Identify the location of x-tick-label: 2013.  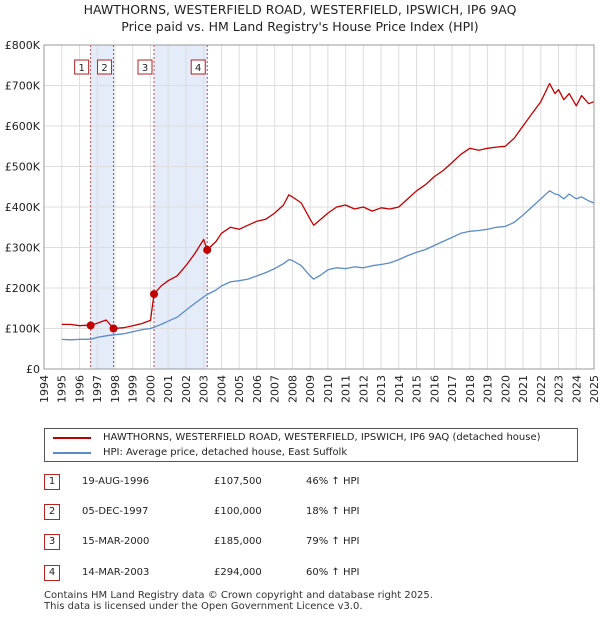
(381, 389).